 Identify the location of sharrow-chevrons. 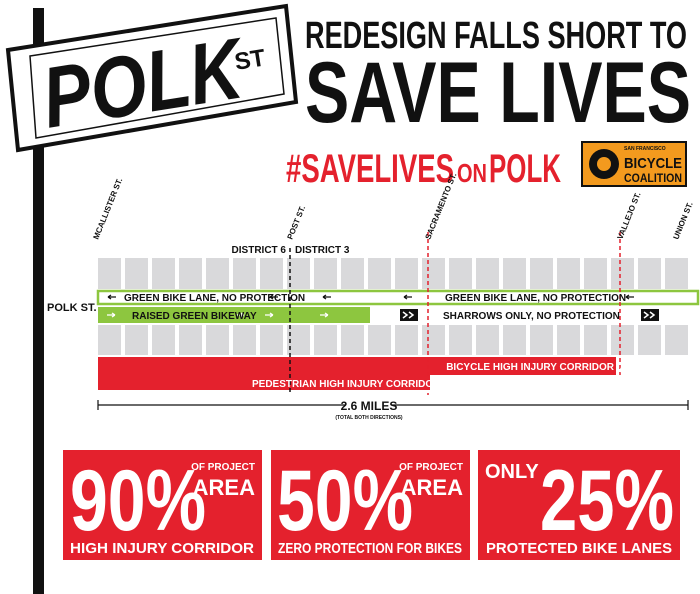
(529, 315).